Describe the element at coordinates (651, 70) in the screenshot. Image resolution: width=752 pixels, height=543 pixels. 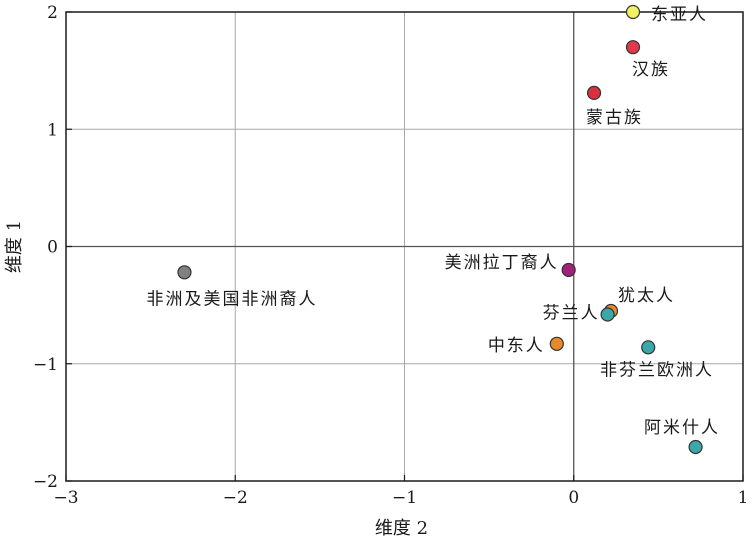
I see `point-label: 汉族` at that location.